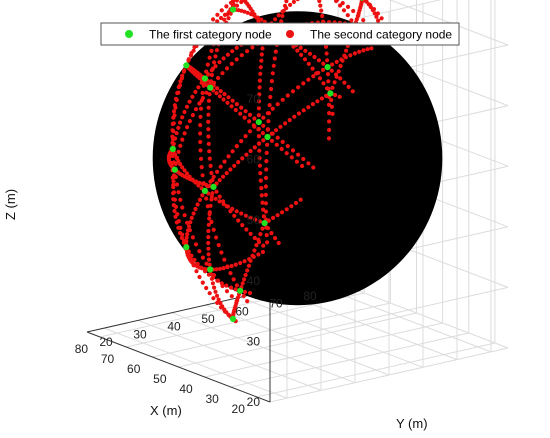 The height and width of the screenshot is (438, 550). Describe the element at coordinates (174, 327) in the screenshot. I see `y-tick-label: 40` at that location.